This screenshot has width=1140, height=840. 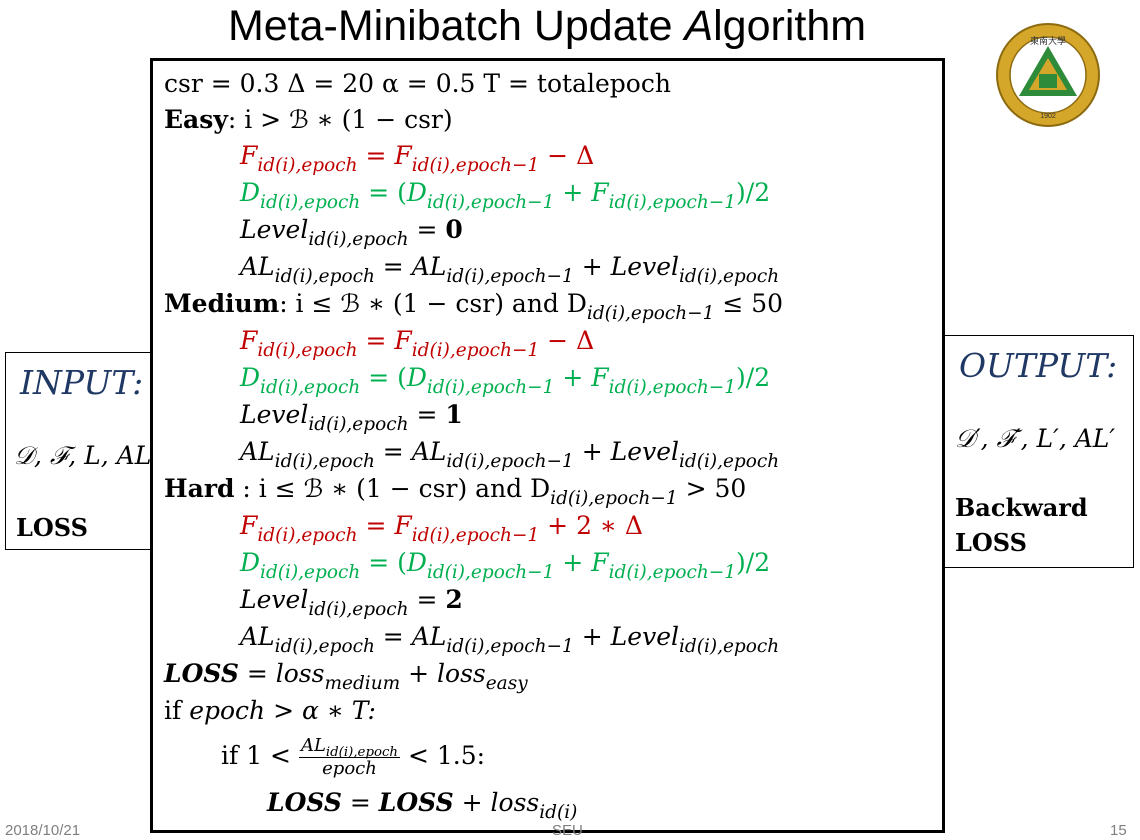 What do you see at coordinates (422, 806) in the screenshot?
I see `loss-update: LOSS = LOSS + lossid(i)` at bounding box center [422, 806].